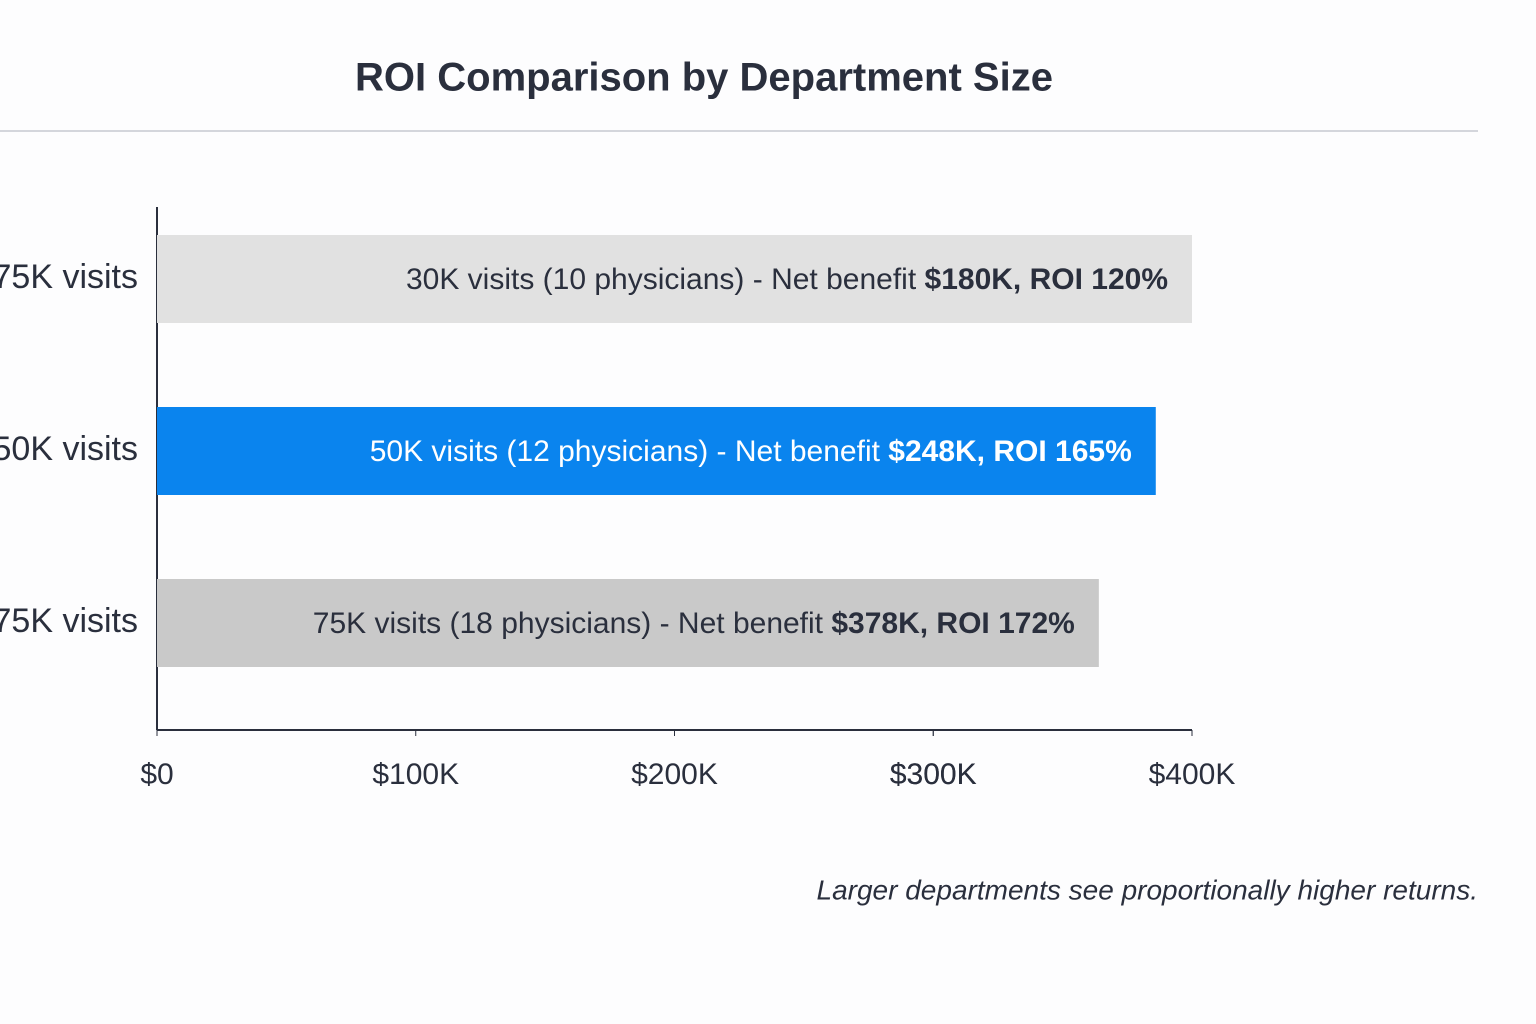 This screenshot has width=1536, height=1024. What do you see at coordinates (933, 774) in the screenshot?
I see `x-tick-label: $300K` at bounding box center [933, 774].